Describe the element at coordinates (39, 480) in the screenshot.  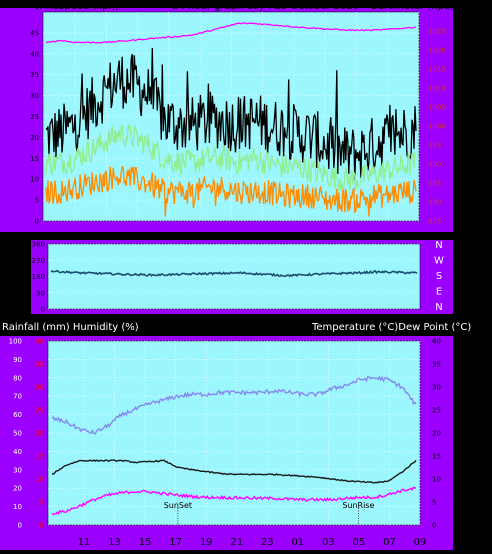
I see `panel3-rain-tick: 10` at that location.